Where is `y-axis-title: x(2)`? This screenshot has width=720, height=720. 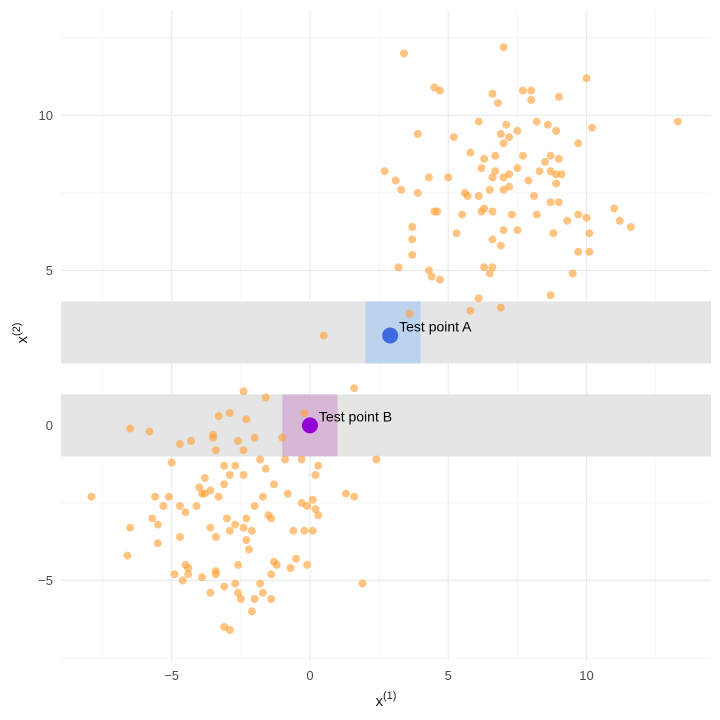
y-axis-title: x(2) is located at coordinates (21, 333).